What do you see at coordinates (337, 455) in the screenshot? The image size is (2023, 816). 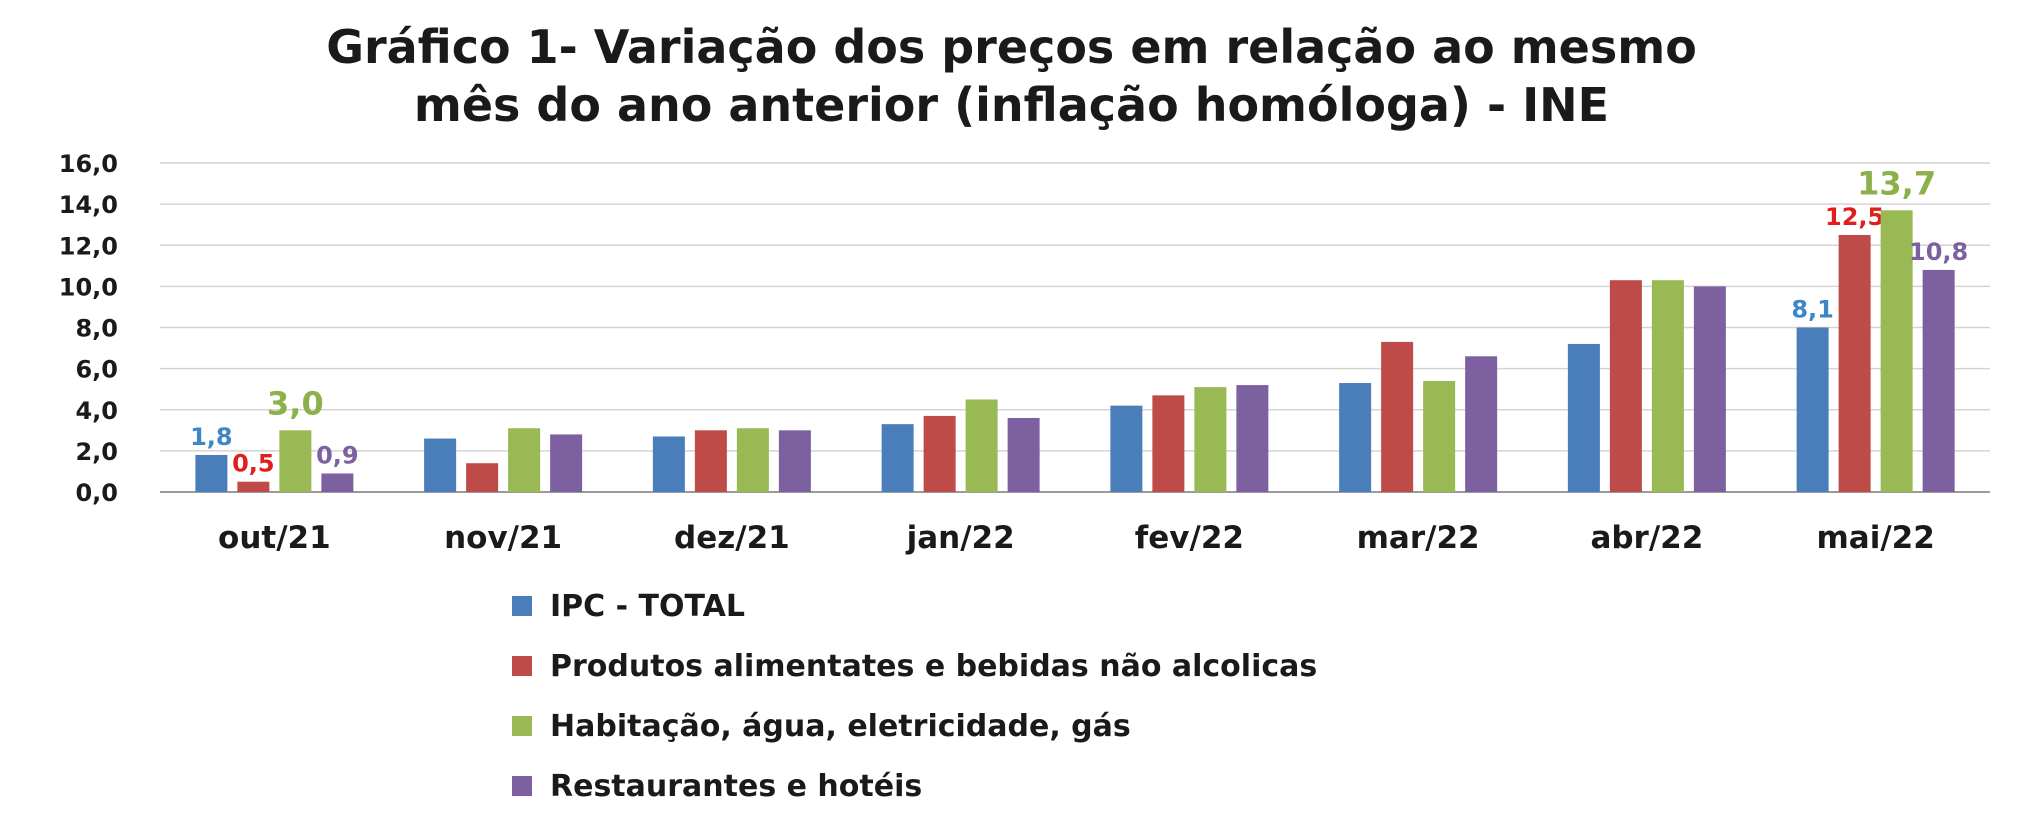 I see `data-label: 0,9` at bounding box center [337, 455].